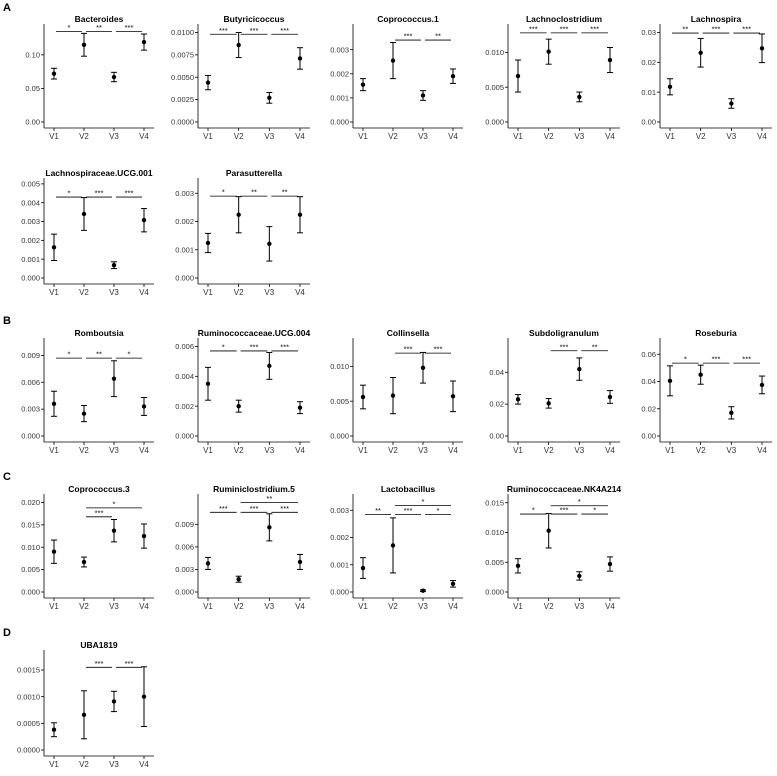  I want to click on y-tick-label: 0.015, so click(30, 524).